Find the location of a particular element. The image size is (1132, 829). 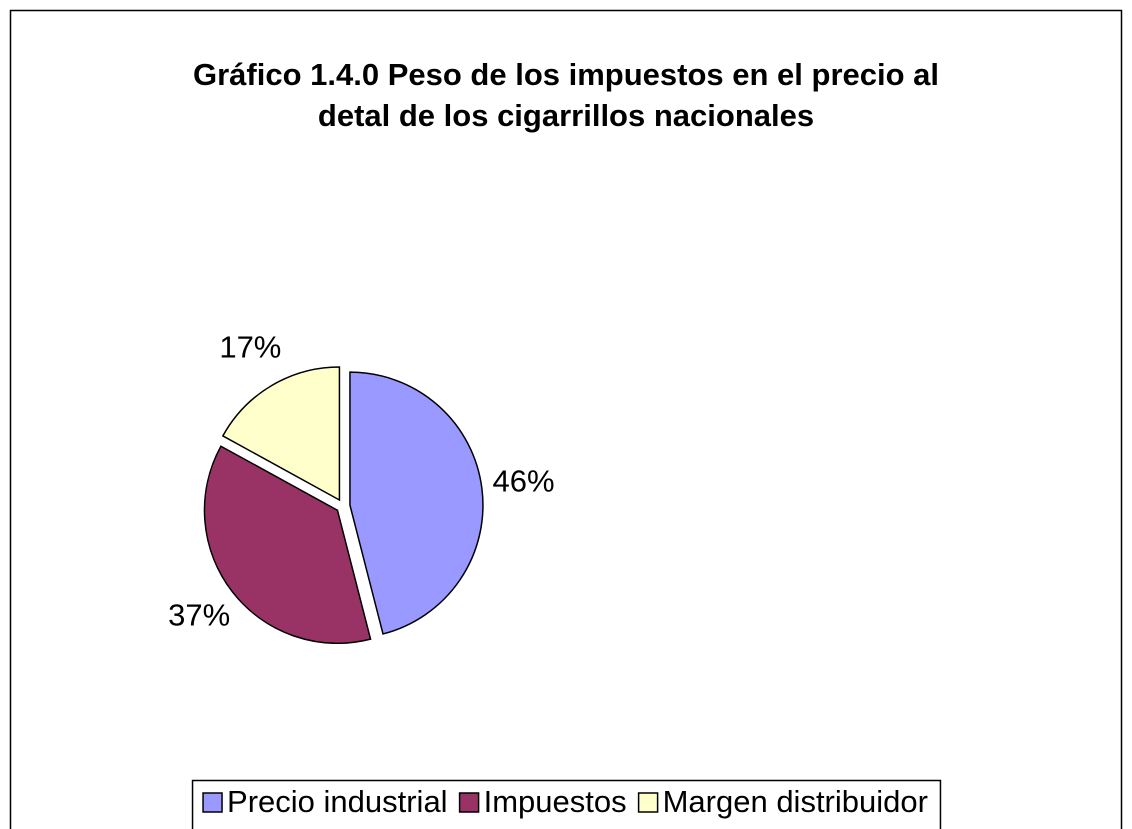

legend-label: Precio industrial is located at coordinates (337, 801).